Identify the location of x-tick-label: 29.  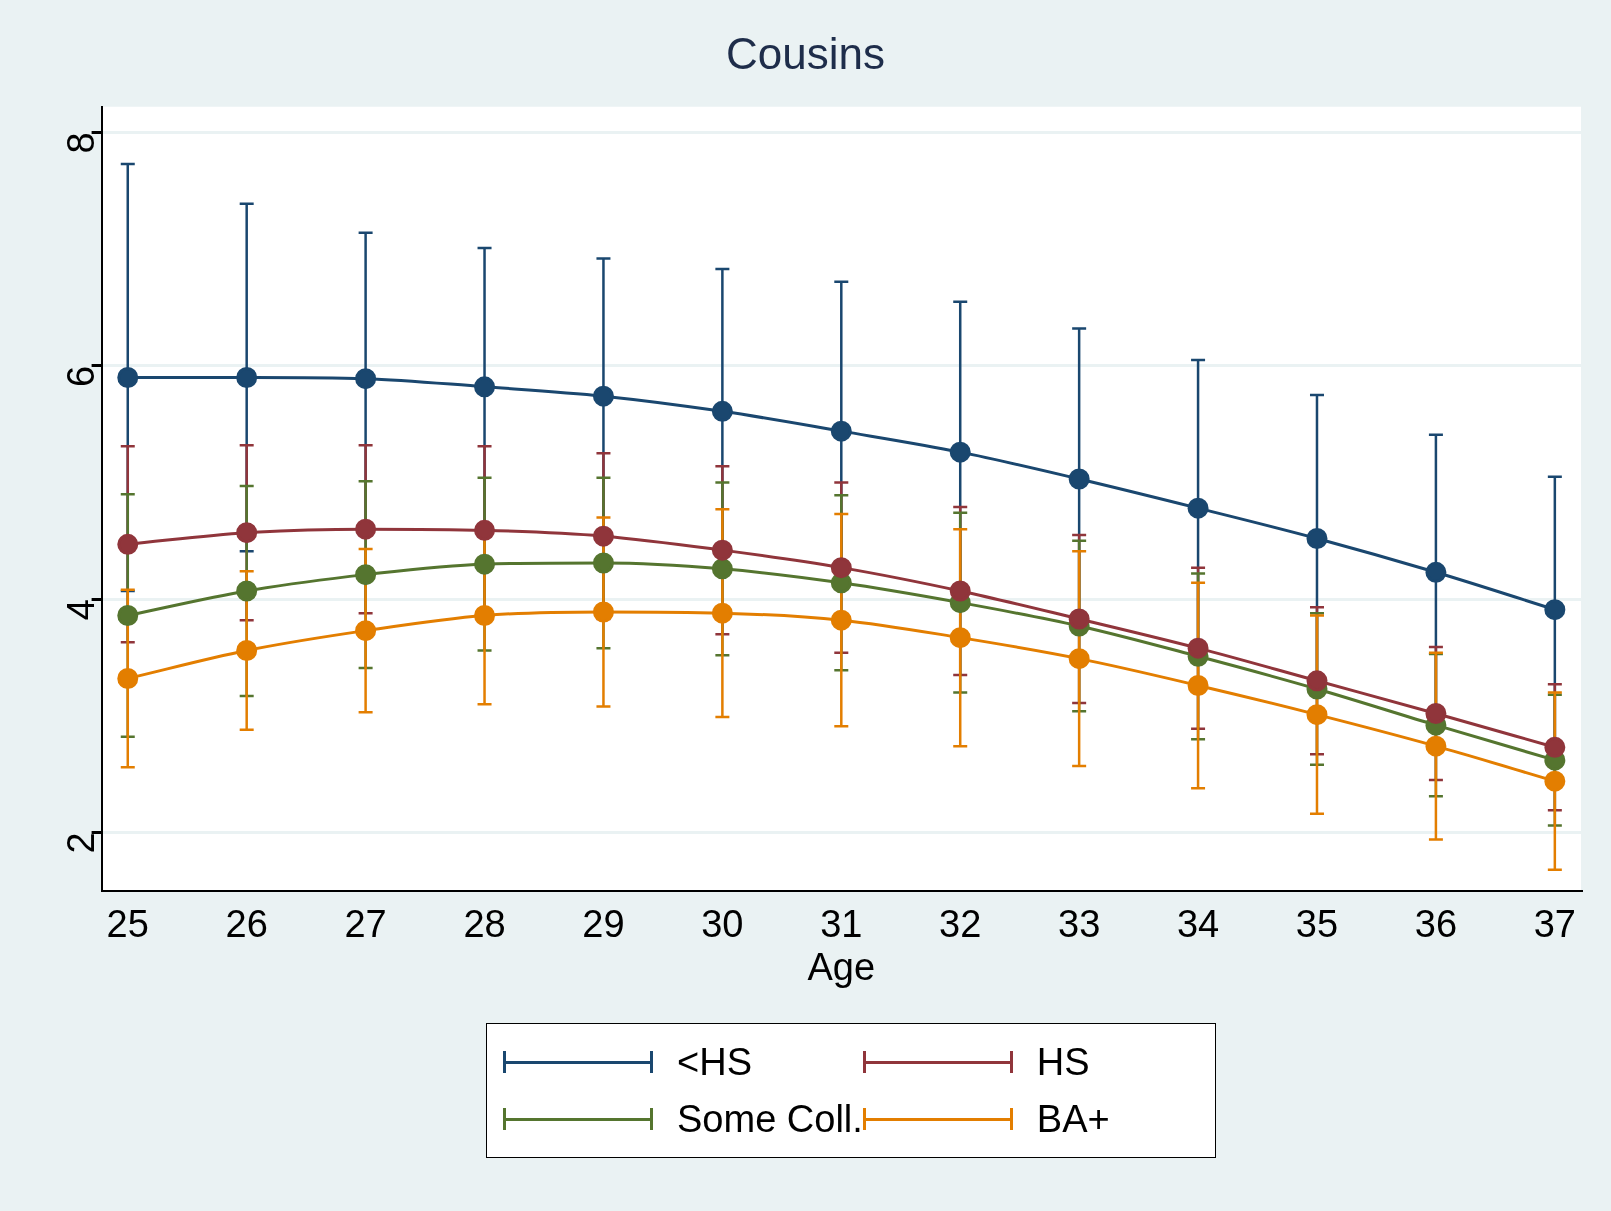
(603, 924).